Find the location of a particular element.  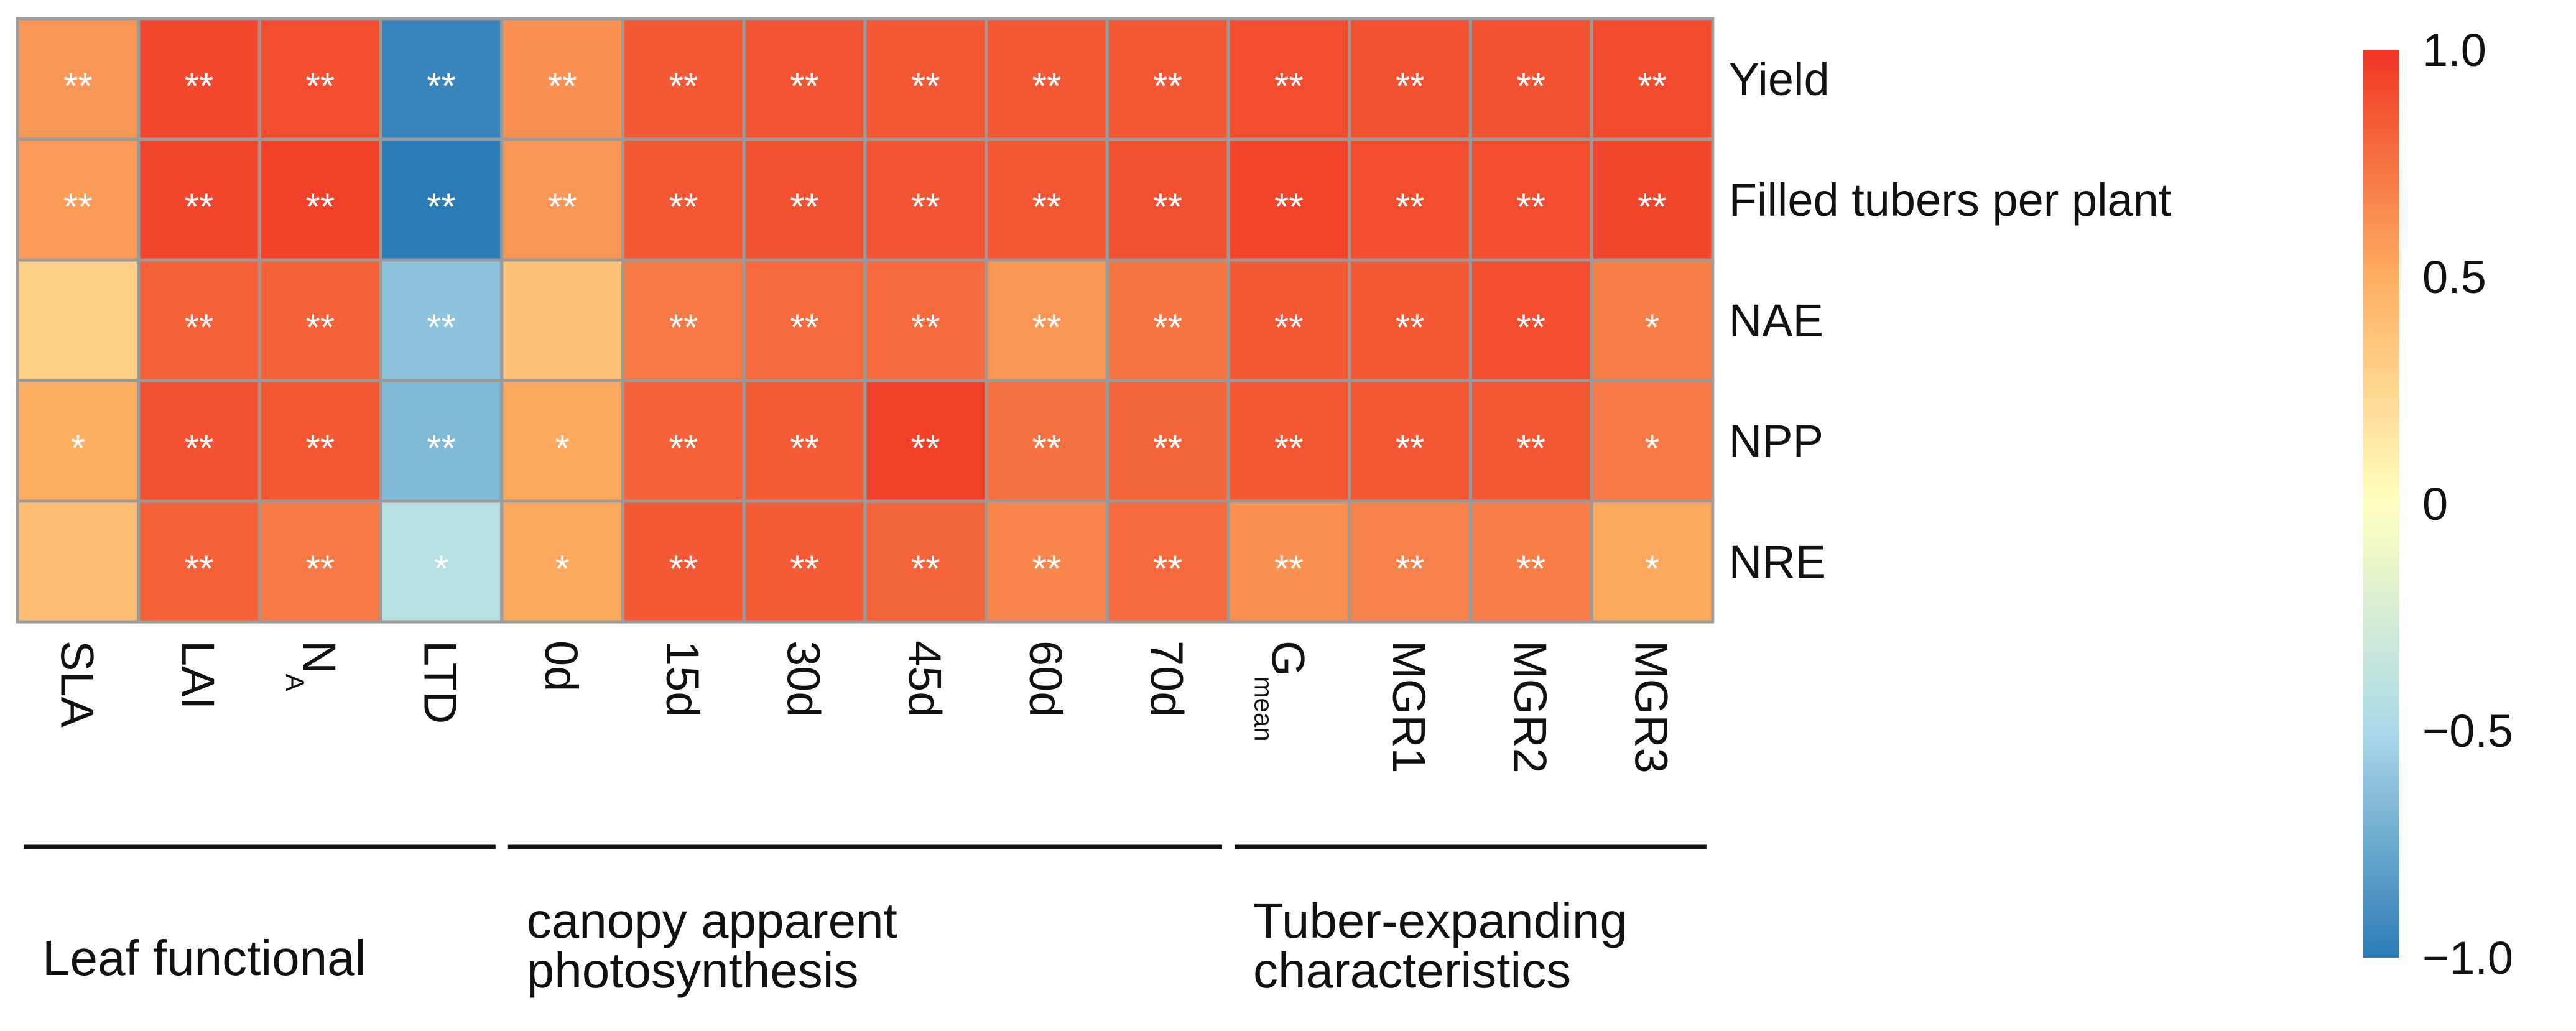

color-scale-legend: 1.0 0.5 0 −0.5 −1.0 is located at coordinates (2438, 504).